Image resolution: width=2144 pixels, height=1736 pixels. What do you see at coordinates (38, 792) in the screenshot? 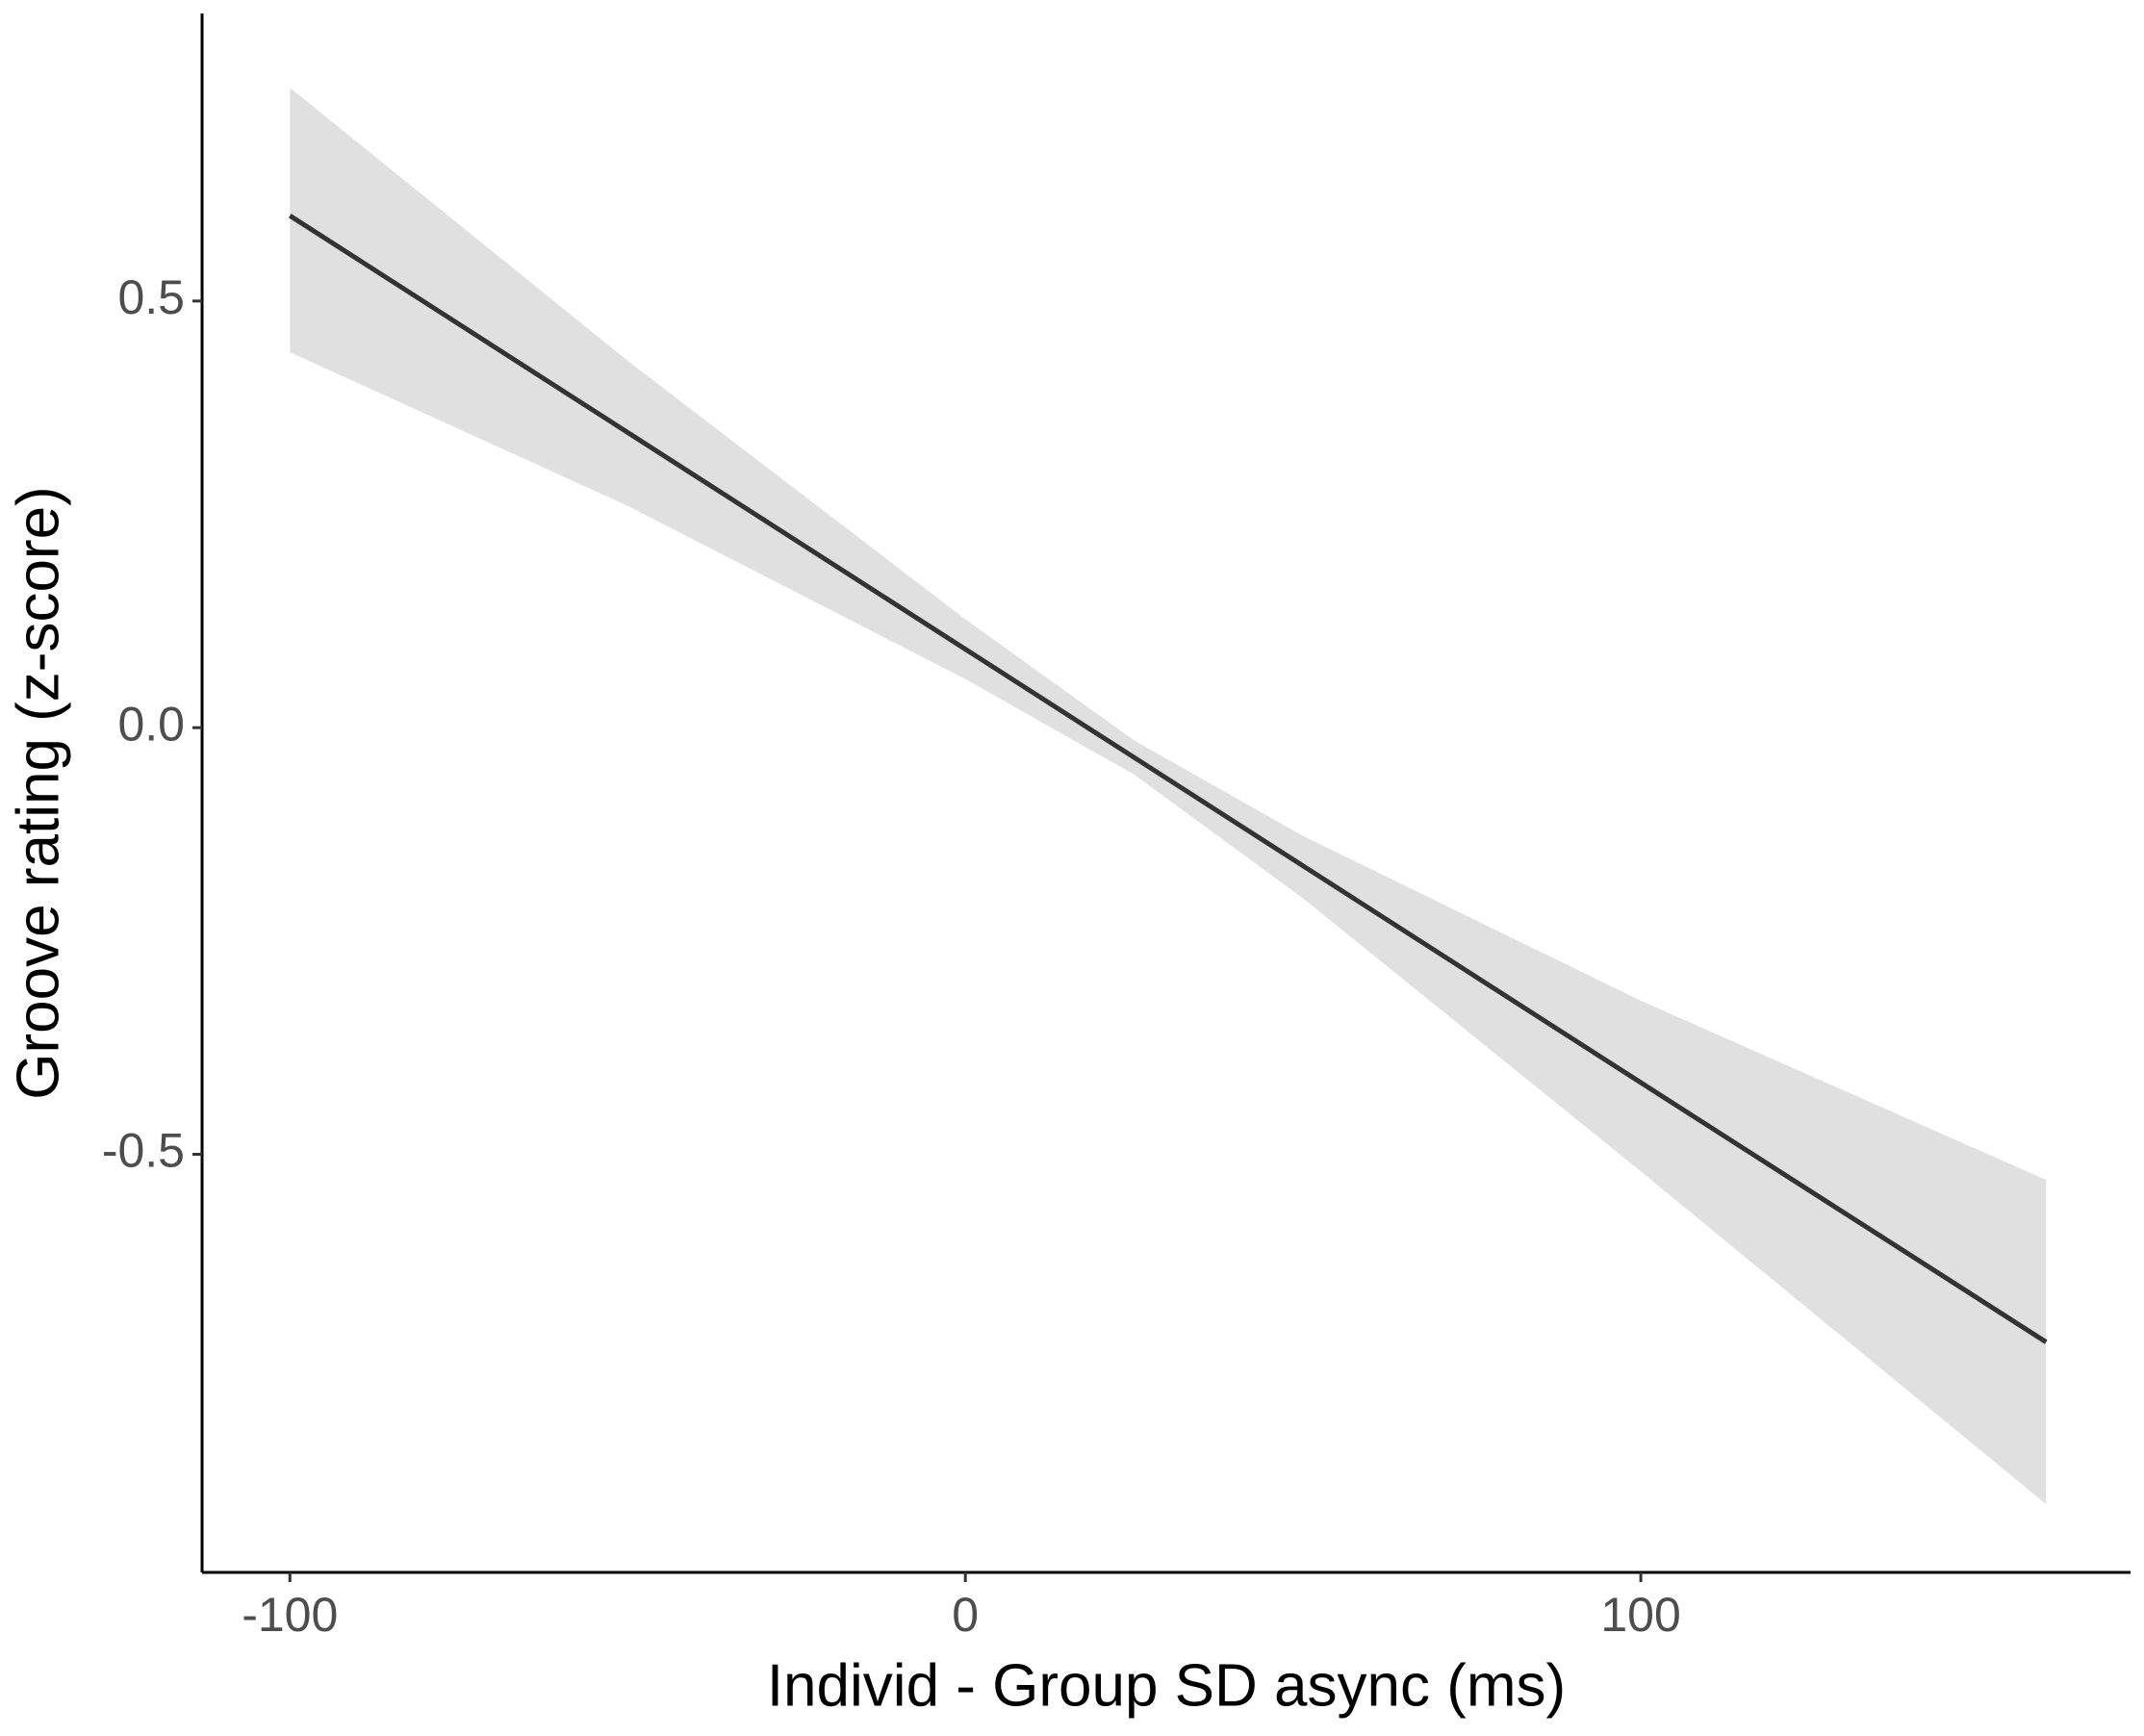
I see `y-axis-title: Groove rating (z-score)` at bounding box center [38, 792].